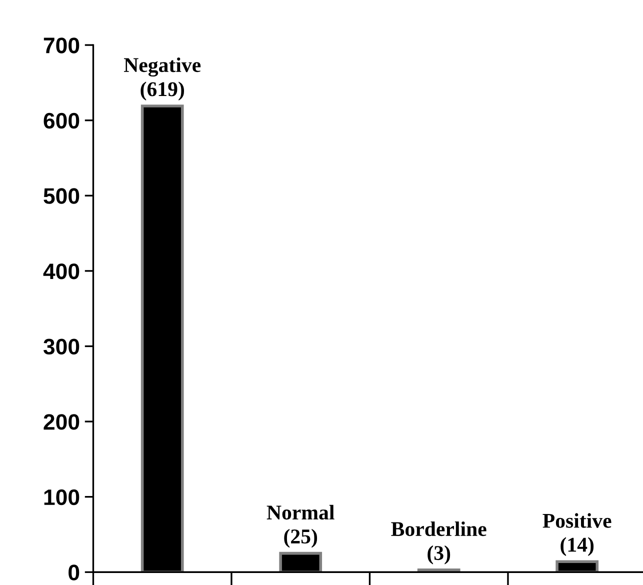 The width and height of the screenshot is (643, 585). I want to click on data-label: Normal (25), so click(300, 526).